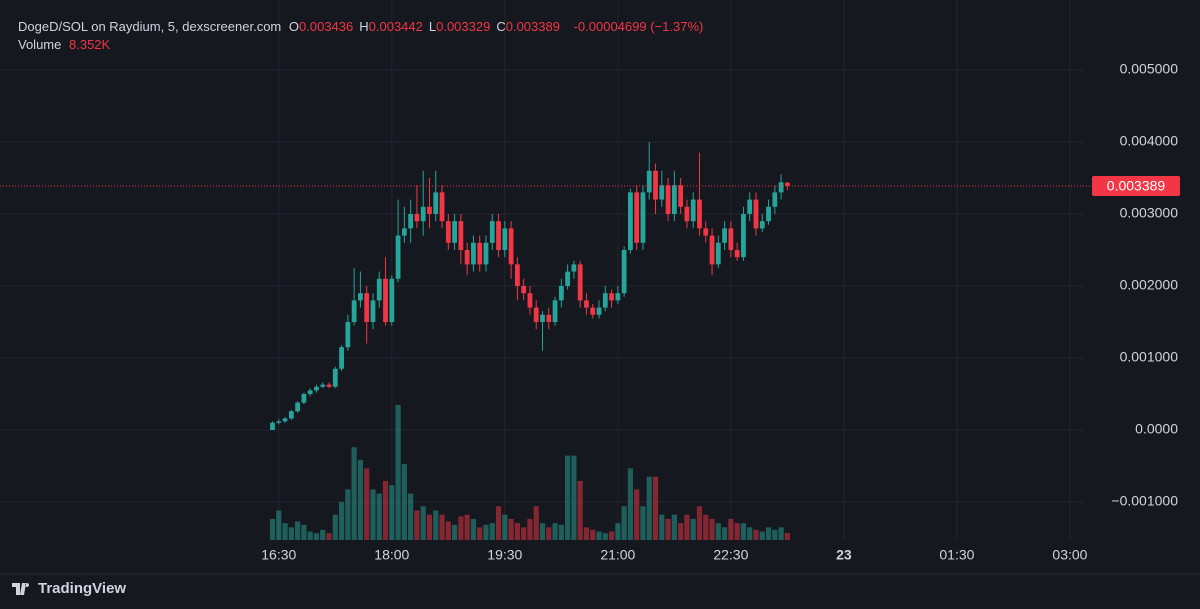 The width and height of the screenshot is (1200, 609). I want to click on y-tick-label: 0.0000, so click(1156, 429).